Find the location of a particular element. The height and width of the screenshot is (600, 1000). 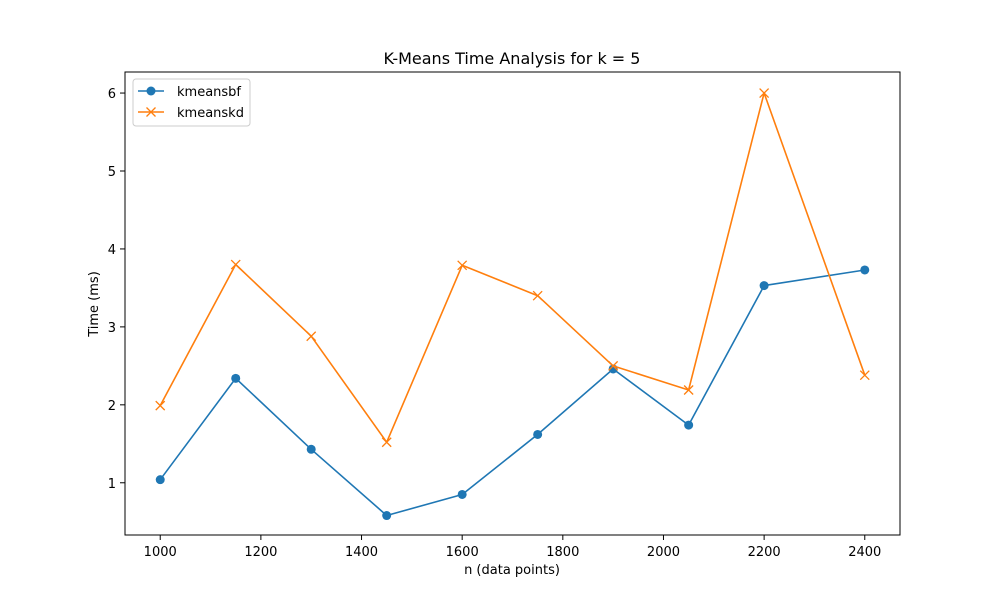

legend-label-kmeanskd: kmeanskd is located at coordinates (210, 113).